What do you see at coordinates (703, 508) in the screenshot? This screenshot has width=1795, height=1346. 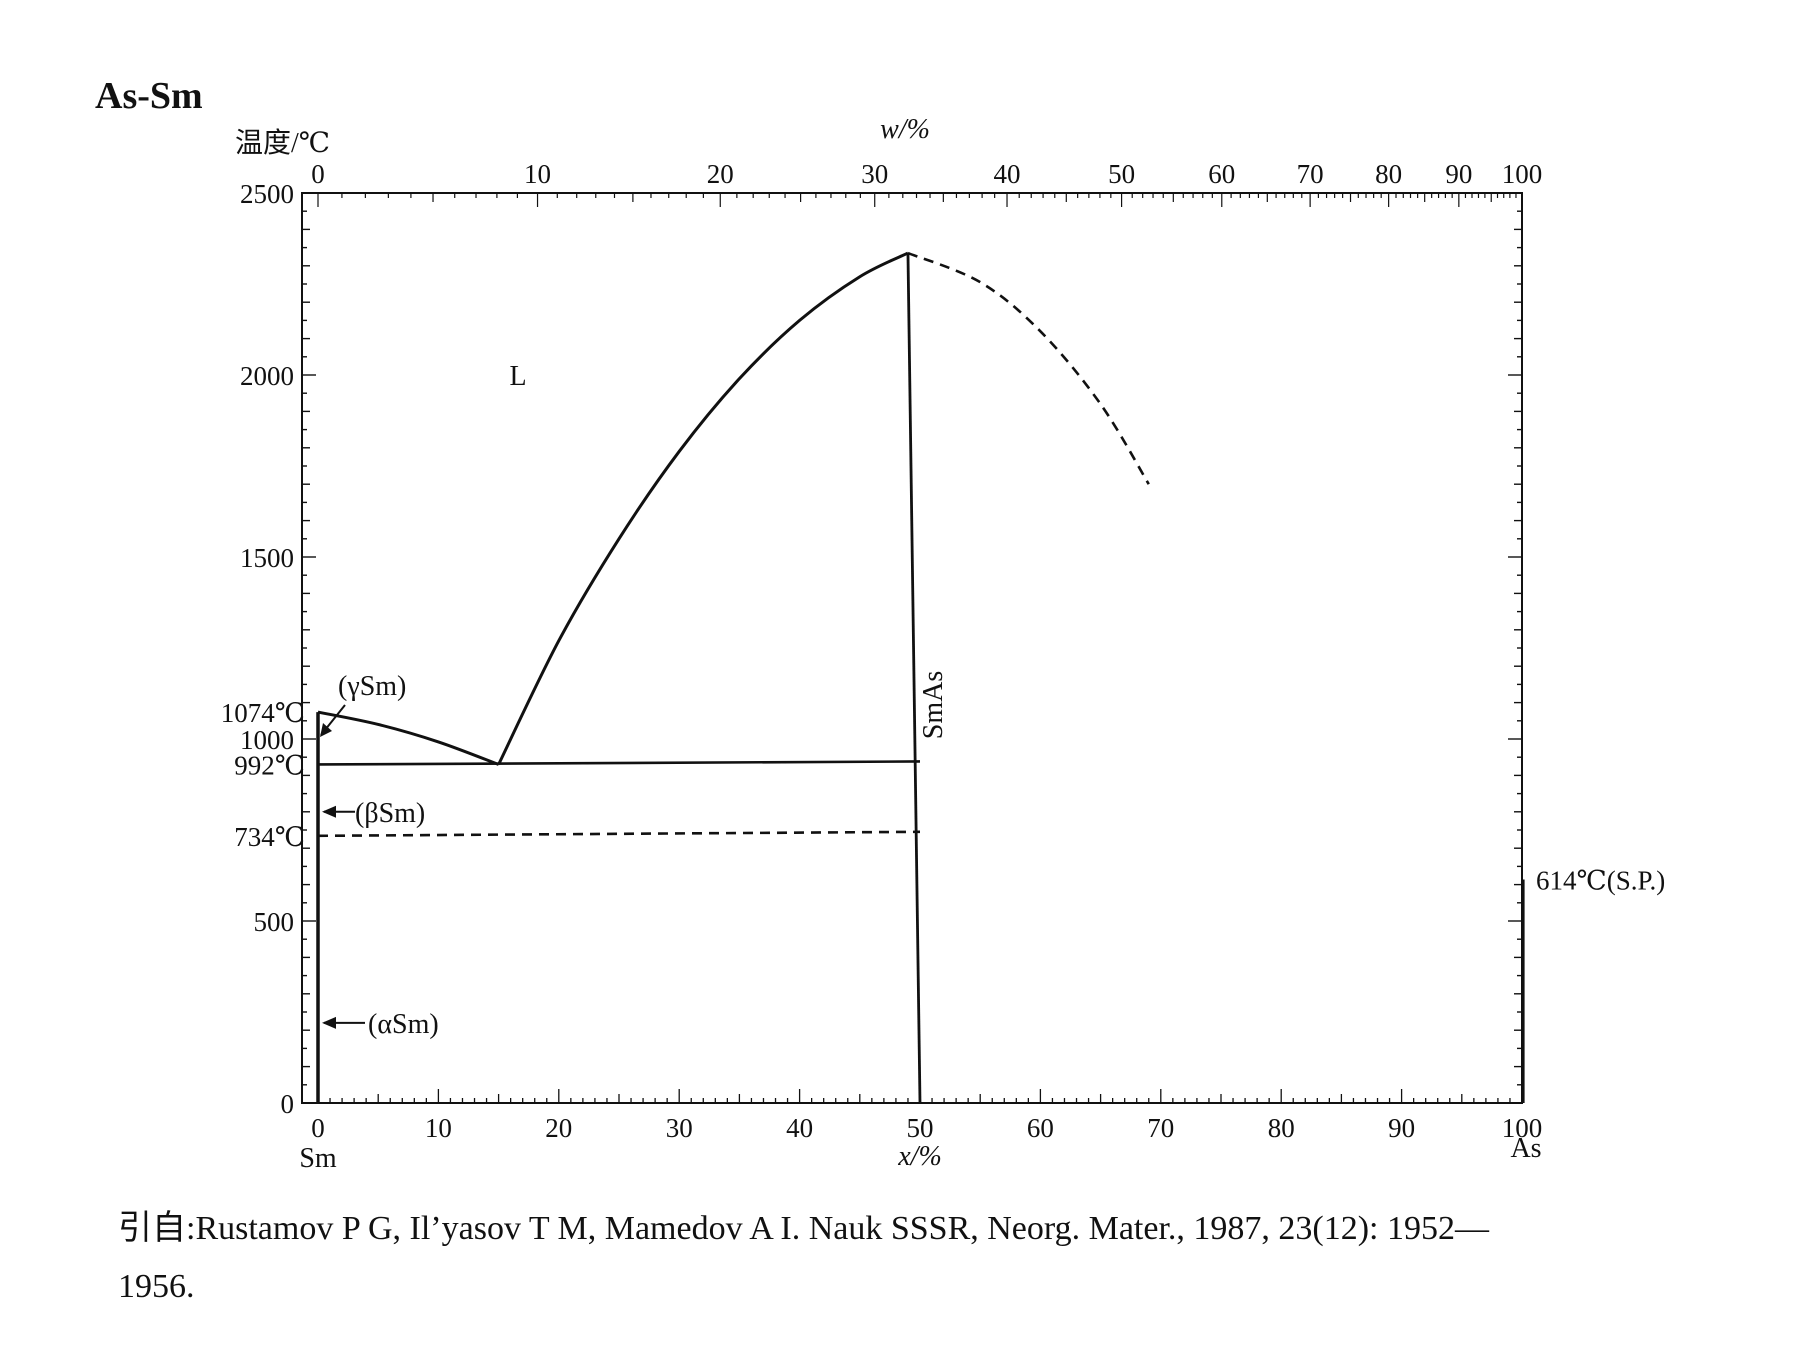 I see `liquidus-right-curve` at bounding box center [703, 508].